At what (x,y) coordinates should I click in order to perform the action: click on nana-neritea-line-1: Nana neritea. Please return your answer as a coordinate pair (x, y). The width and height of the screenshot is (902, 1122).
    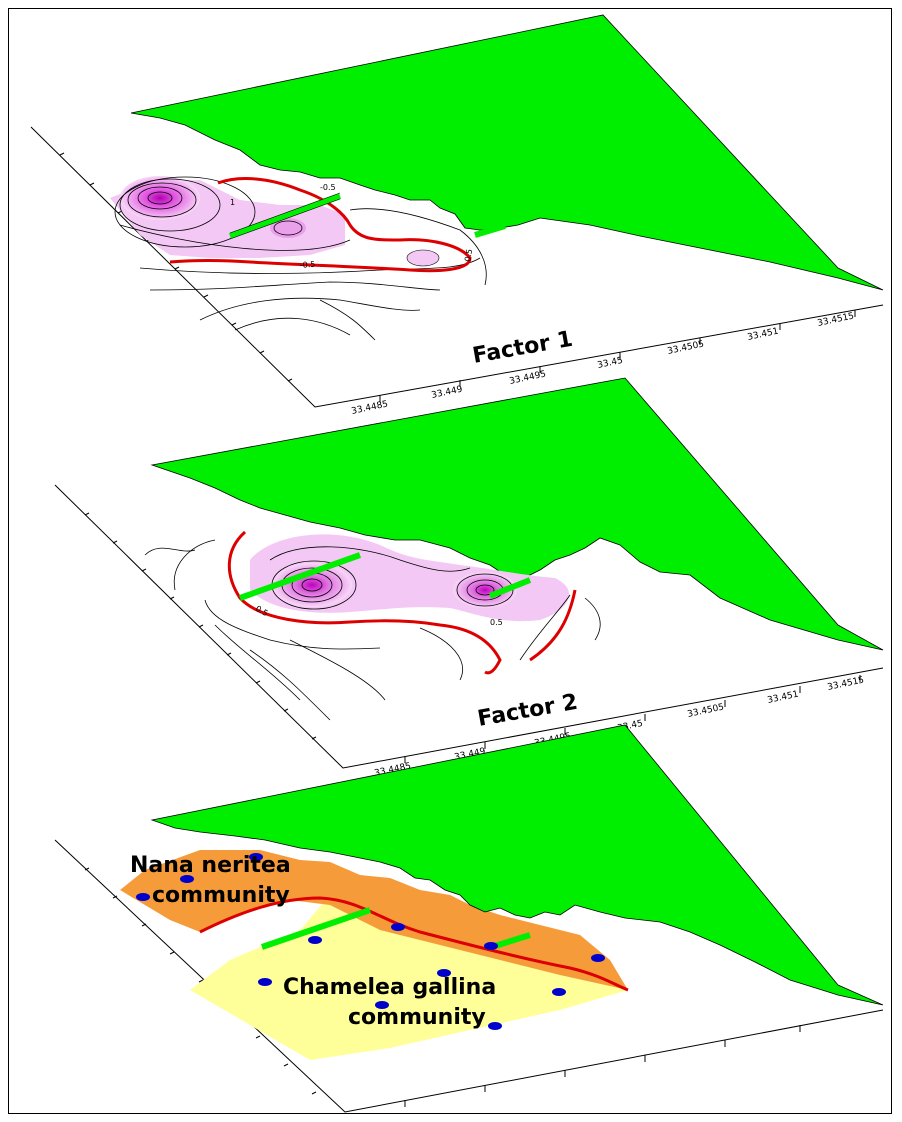
    Looking at the image, I should click on (210, 865).